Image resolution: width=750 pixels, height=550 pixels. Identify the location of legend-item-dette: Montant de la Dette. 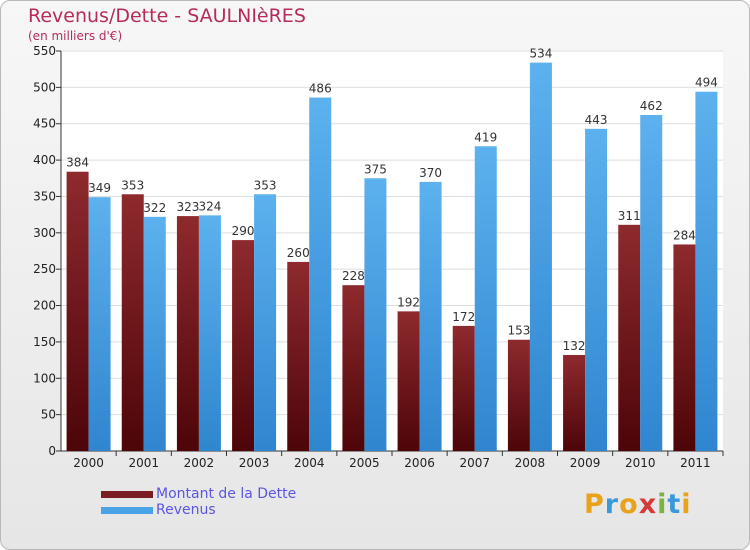
(198, 494).